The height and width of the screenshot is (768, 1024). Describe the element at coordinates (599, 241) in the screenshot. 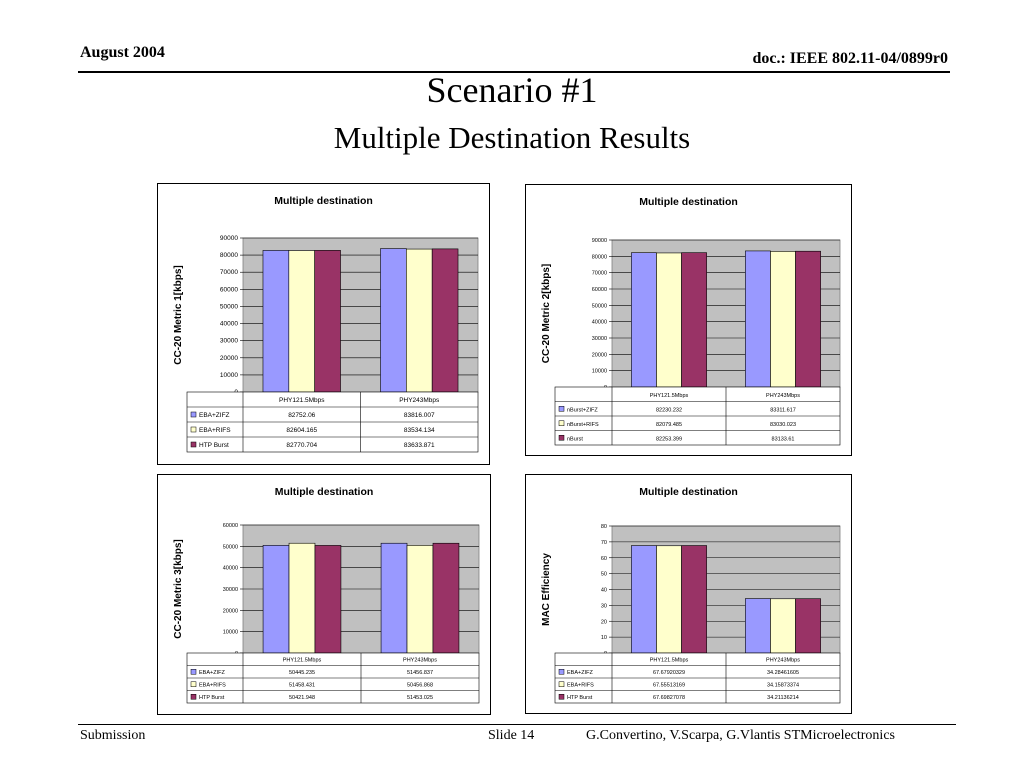

I see `y-tick-label: 90000` at that location.